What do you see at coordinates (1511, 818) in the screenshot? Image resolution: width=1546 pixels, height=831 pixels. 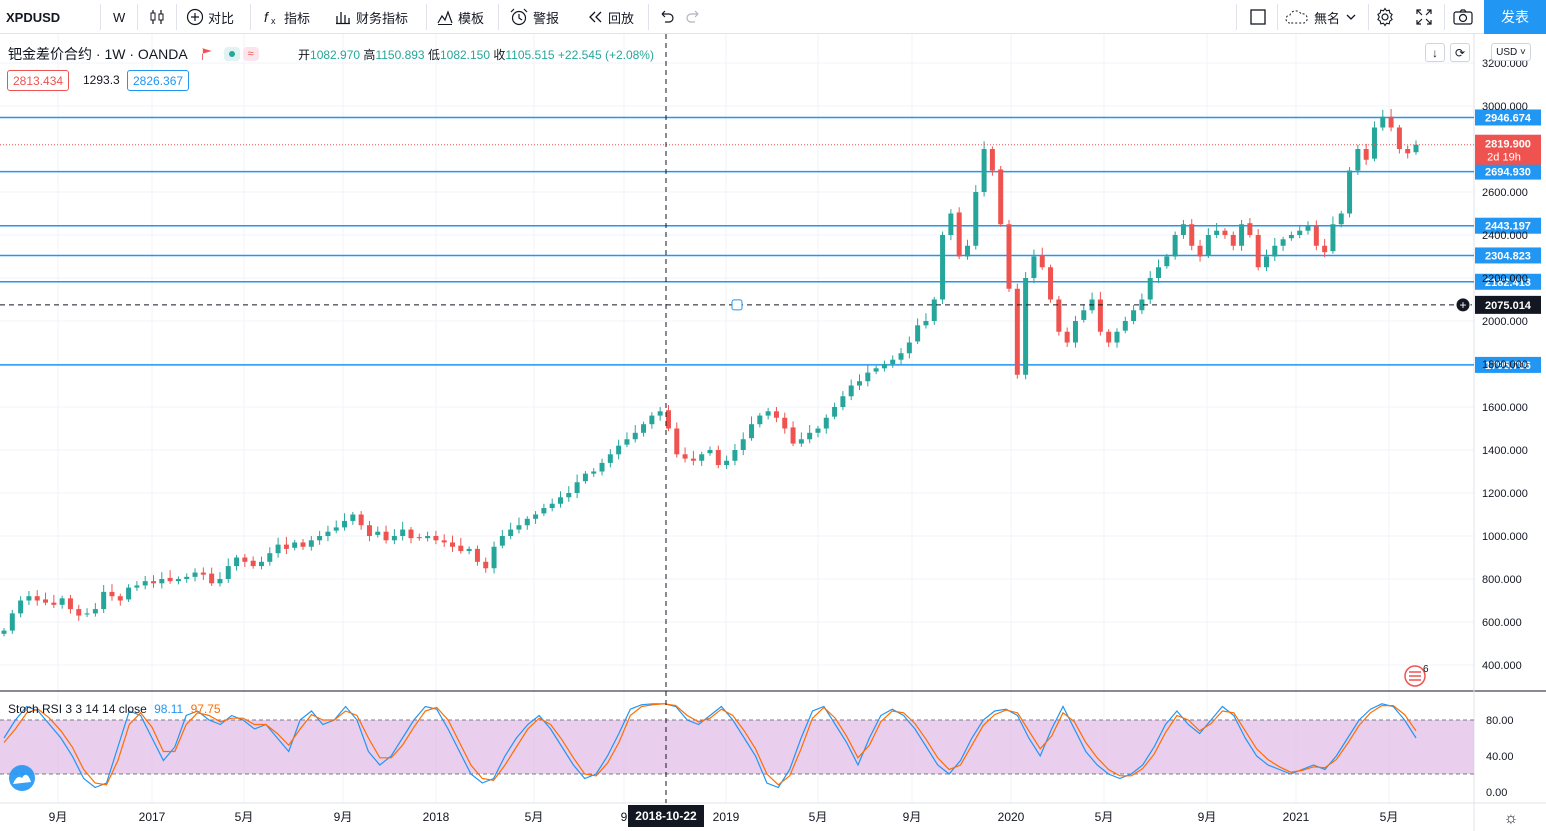 I see `sun-icon: ☼` at bounding box center [1511, 818].